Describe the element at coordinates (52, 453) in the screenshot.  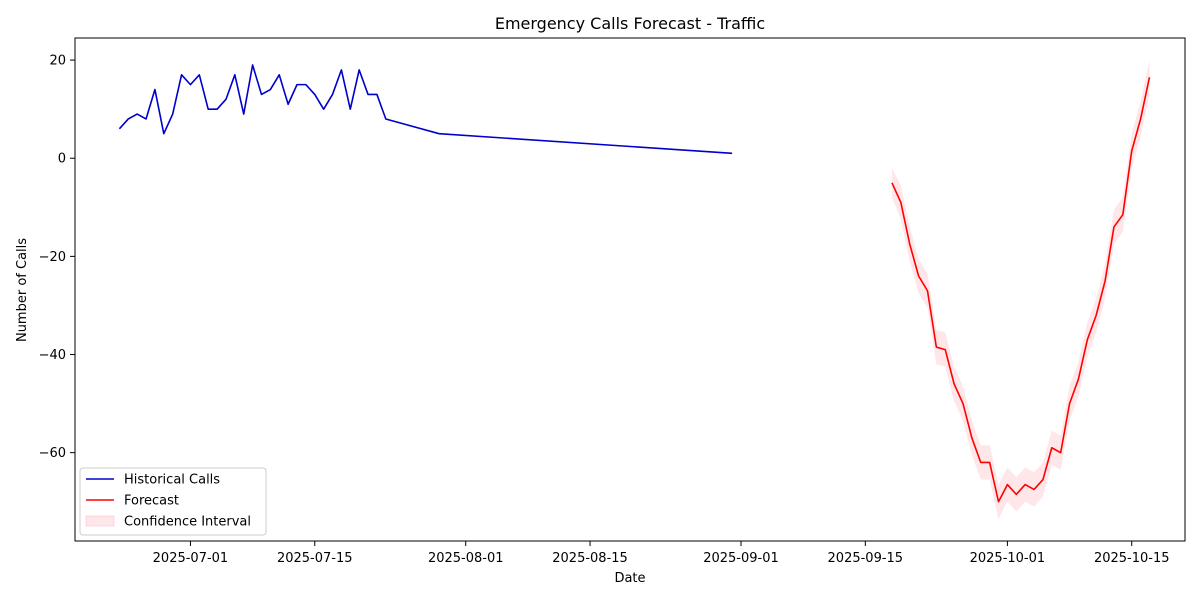
I see `y-tick-label: −60` at that location.